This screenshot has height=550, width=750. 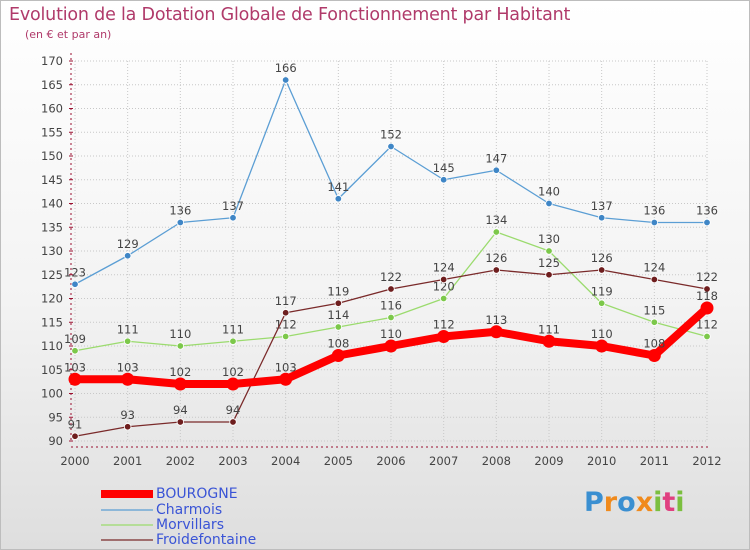 I want to click on data-label: 147, so click(x=496, y=158).